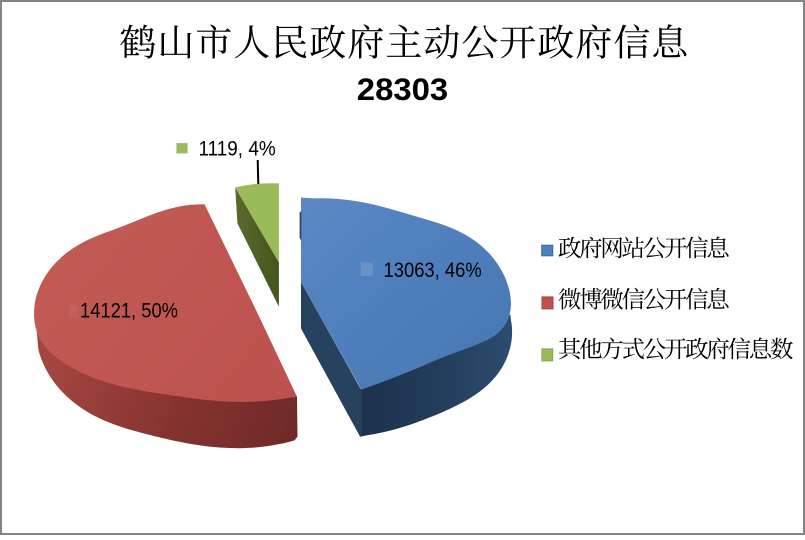 Image resolution: width=805 pixels, height=540 pixels. What do you see at coordinates (402, 89) in the screenshot?
I see `svg-text: 28303` at bounding box center [402, 89].